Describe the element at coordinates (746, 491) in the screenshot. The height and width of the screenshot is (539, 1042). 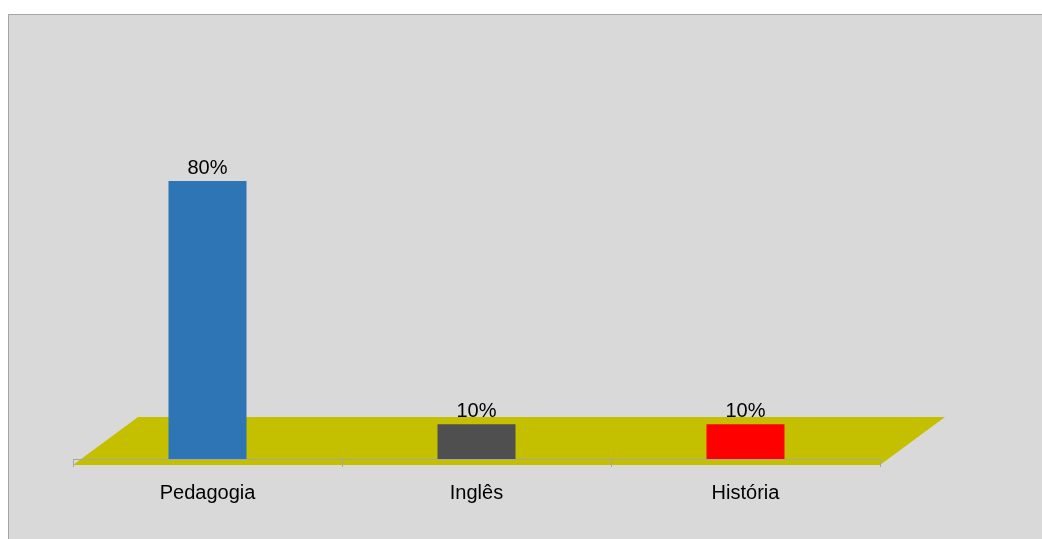
I see `x-tick-label: História` at that location.